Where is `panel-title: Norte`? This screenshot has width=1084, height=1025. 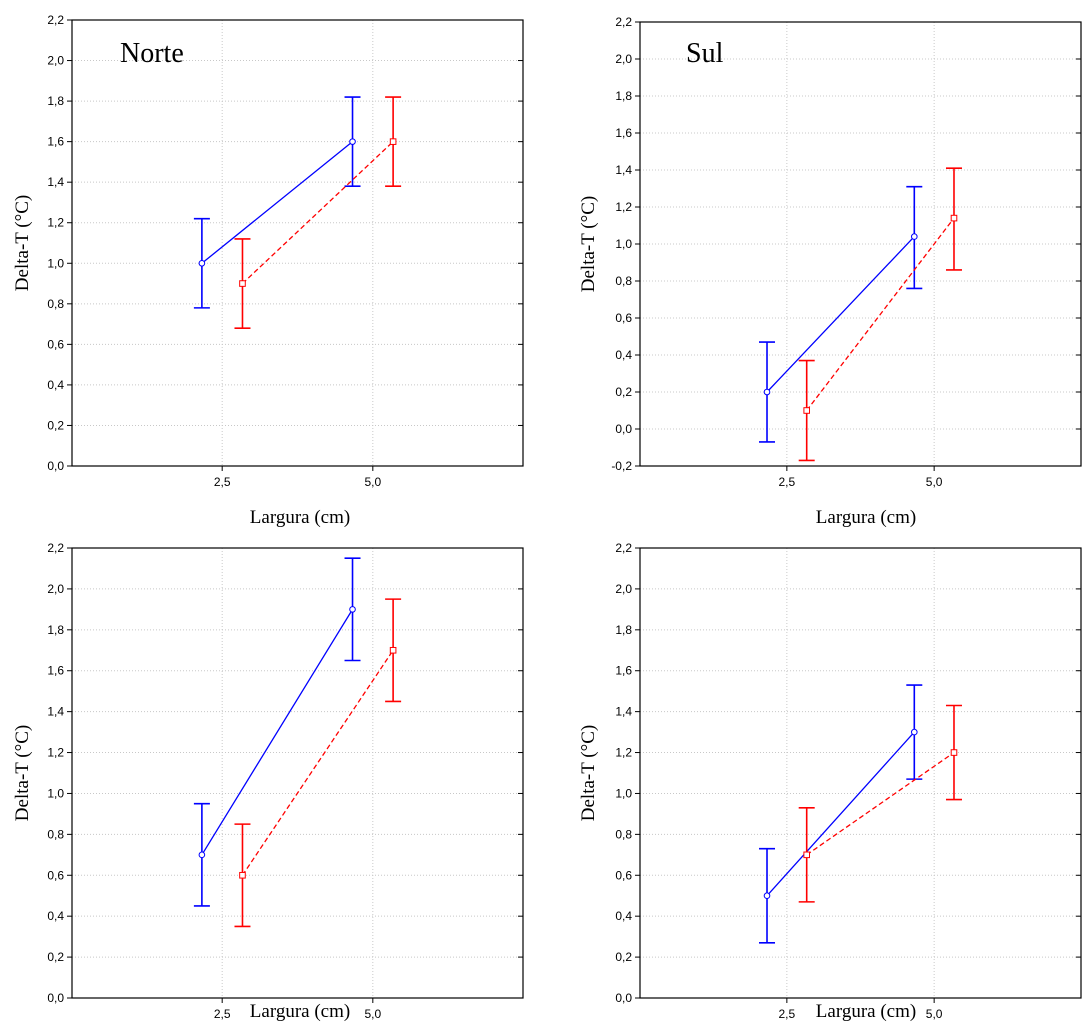
panel-title: Norte is located at coordinates (152, 53).